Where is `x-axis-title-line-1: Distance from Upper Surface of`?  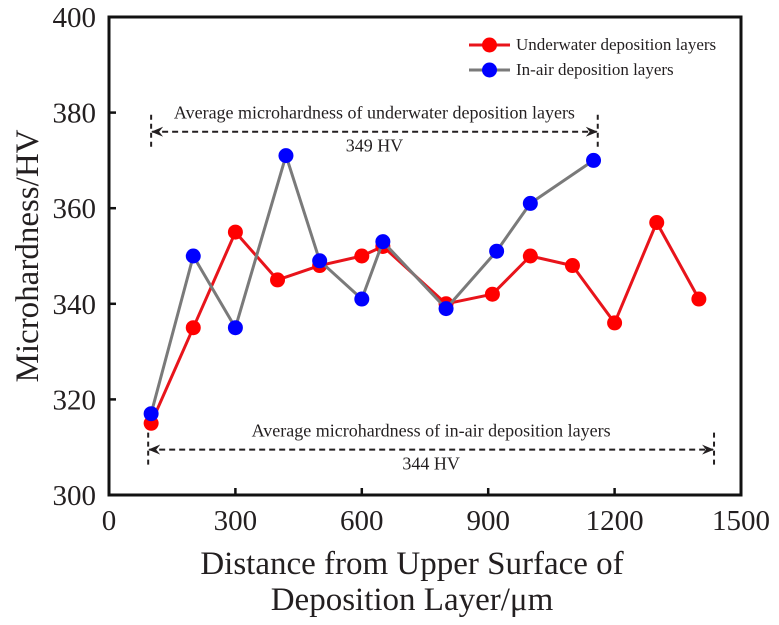
x-axis-title-line-1: Distance from Upper Surface of is located at coordinates (411, 564).